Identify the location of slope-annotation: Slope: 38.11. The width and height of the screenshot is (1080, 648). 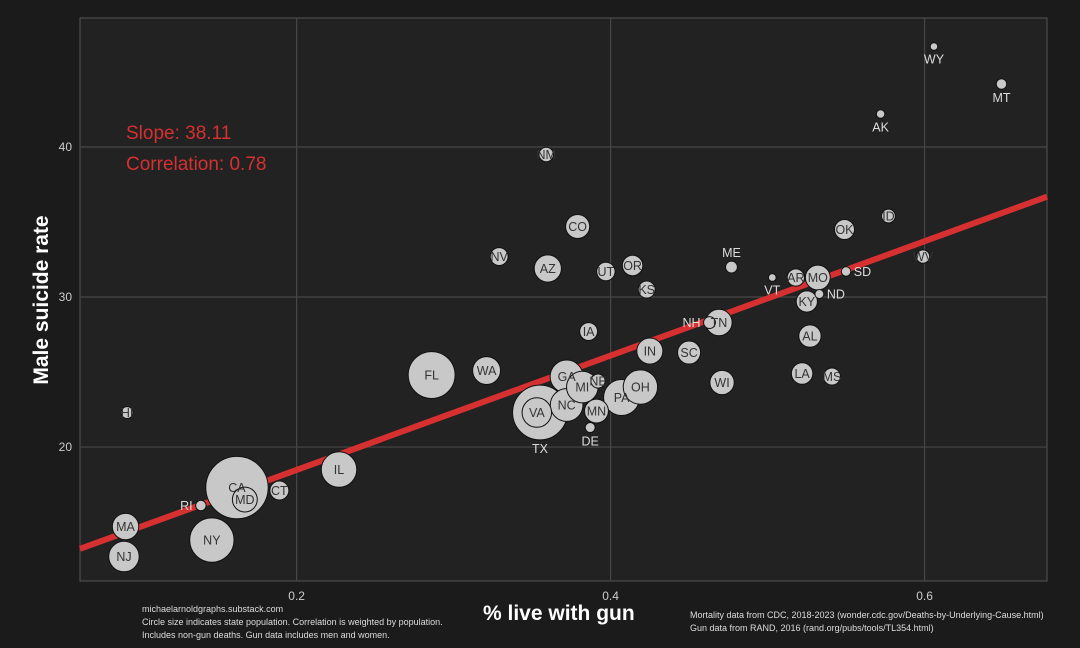
(179, 133).